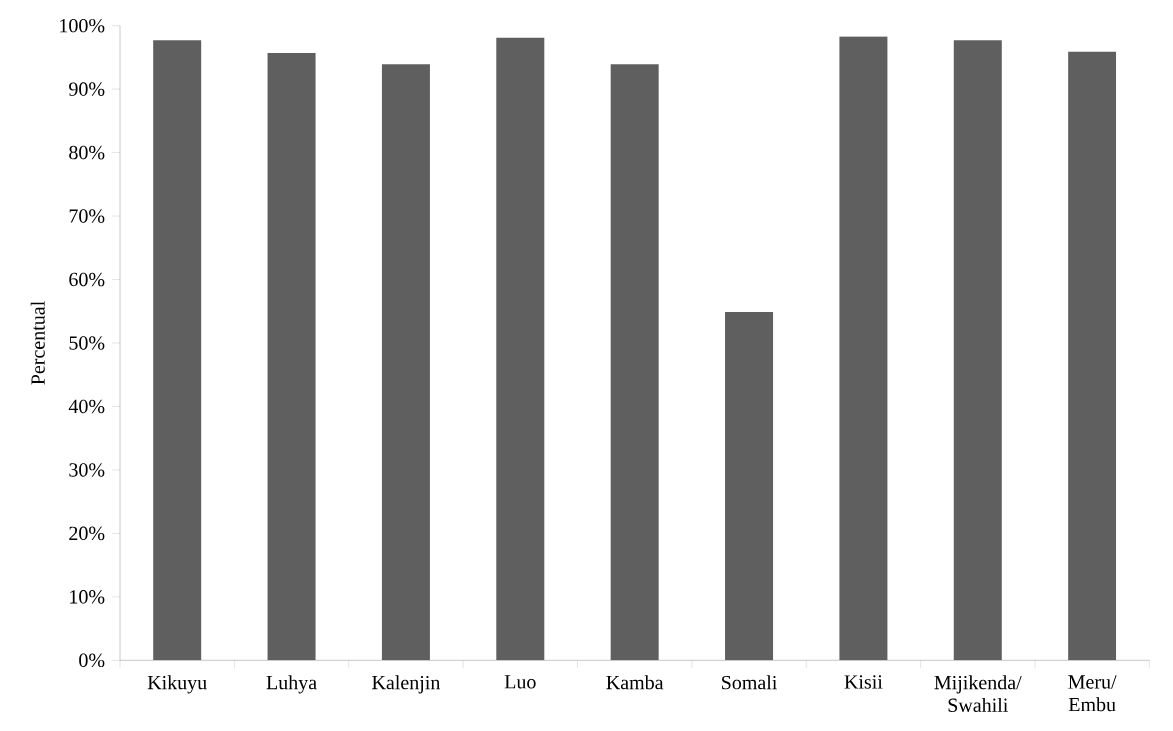 This screenshot has height=731, width=1173. What do you see at coordinates (87, 152) in the screenshot?
I see `y-tick-label: 80%` at bounding box center [87, 152].